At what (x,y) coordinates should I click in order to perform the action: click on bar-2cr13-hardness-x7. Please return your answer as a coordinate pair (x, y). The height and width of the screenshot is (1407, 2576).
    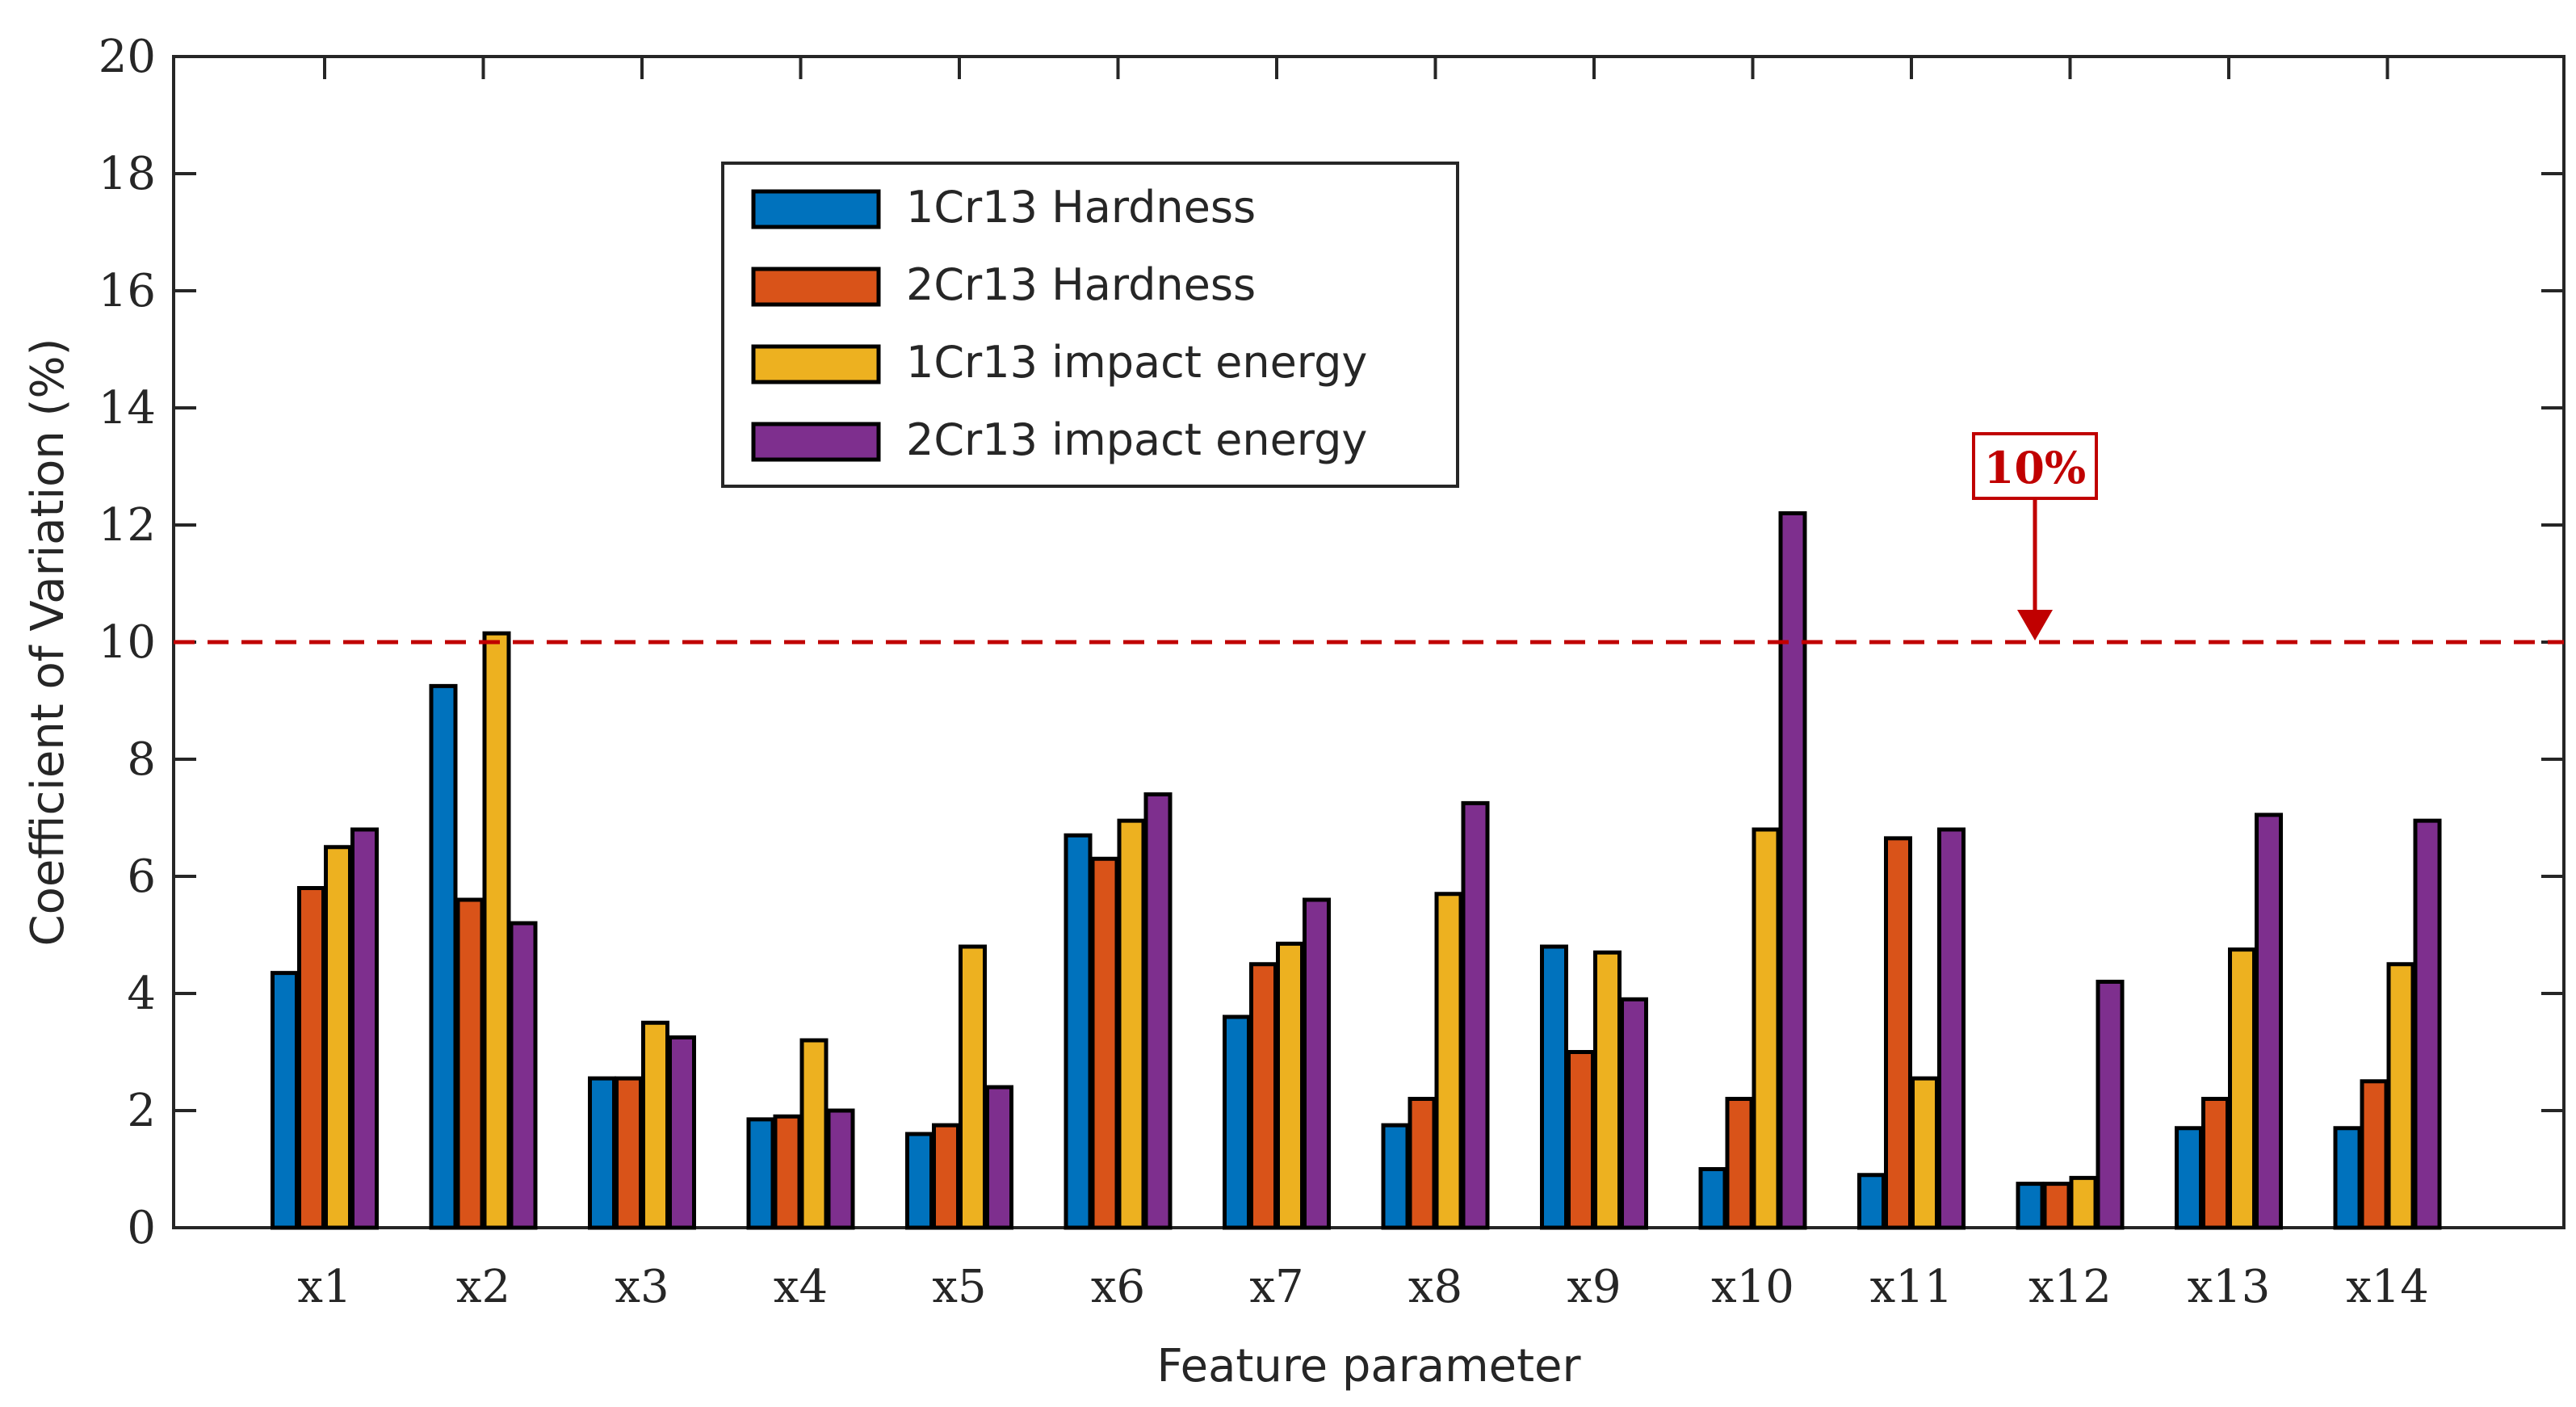
    Looking at the image, I should click on (1263, 1096).